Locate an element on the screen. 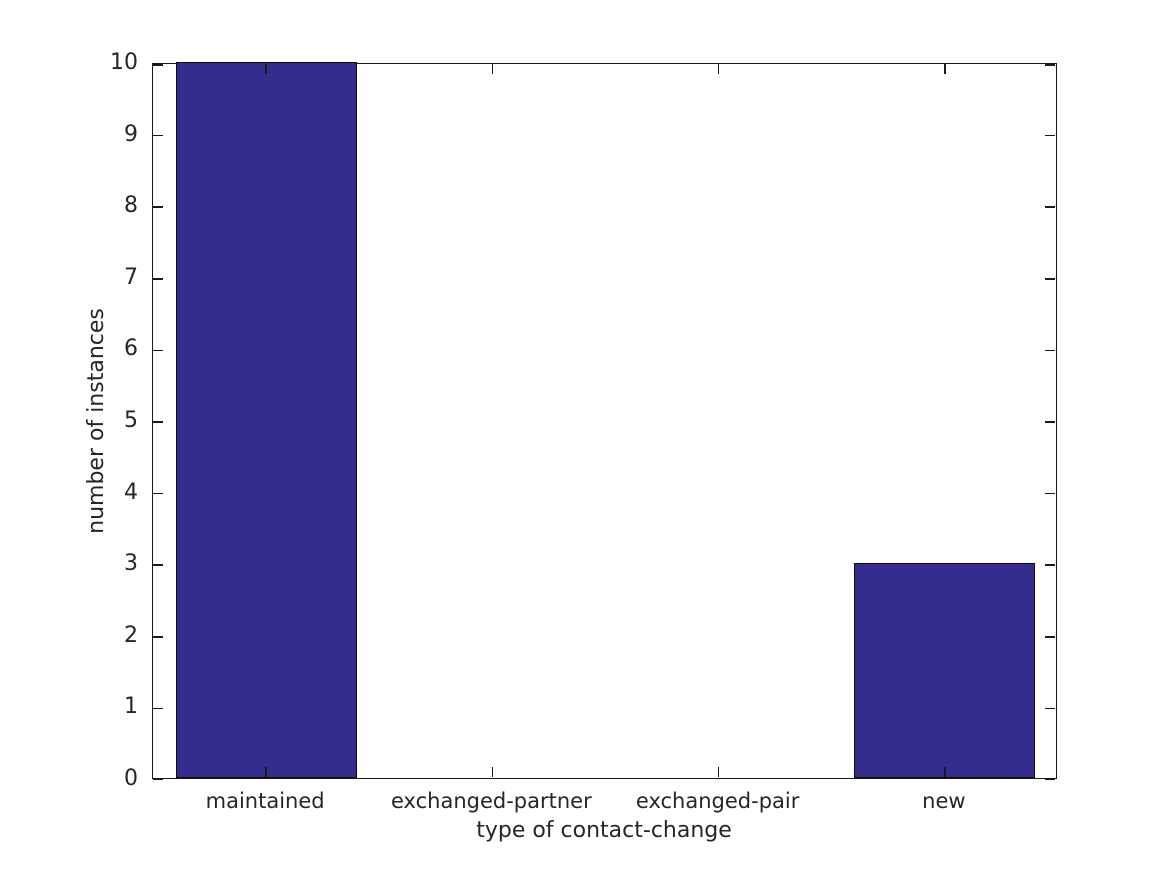  y-tick-label: 9 is located at coordinates (131, 134).